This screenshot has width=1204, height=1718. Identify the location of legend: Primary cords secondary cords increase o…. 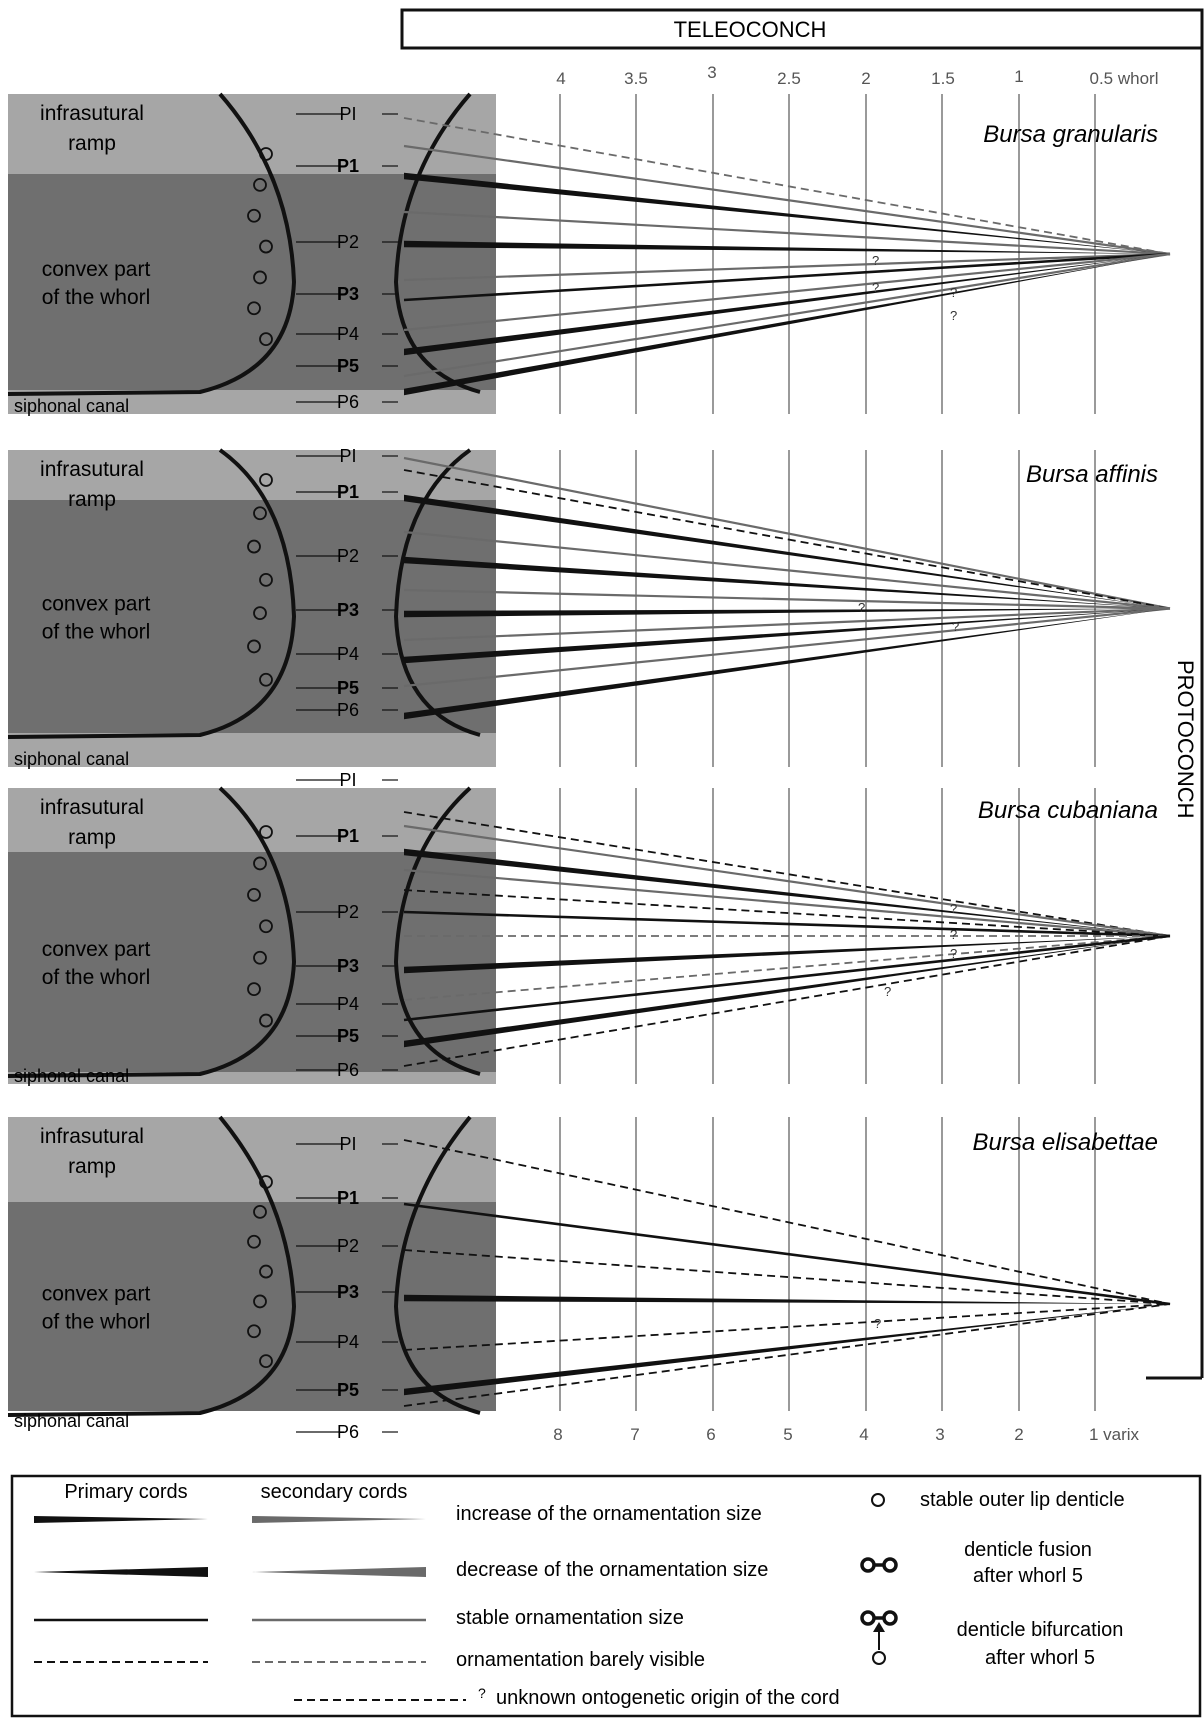
(606, 1596).